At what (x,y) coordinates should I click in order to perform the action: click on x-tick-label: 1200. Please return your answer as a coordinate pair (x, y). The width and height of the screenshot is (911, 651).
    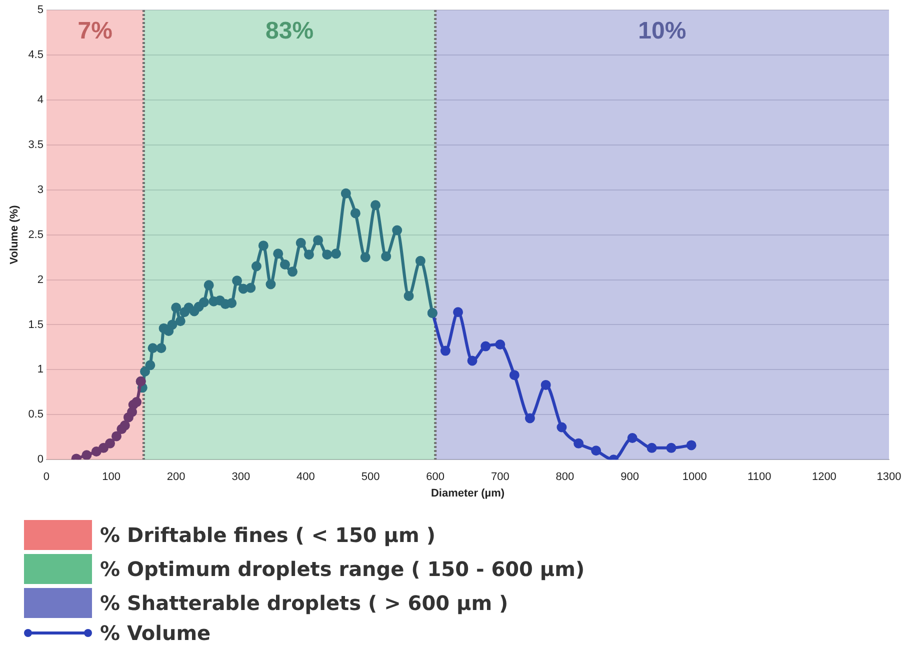
    Looking at the image, I should click on (824, 477).